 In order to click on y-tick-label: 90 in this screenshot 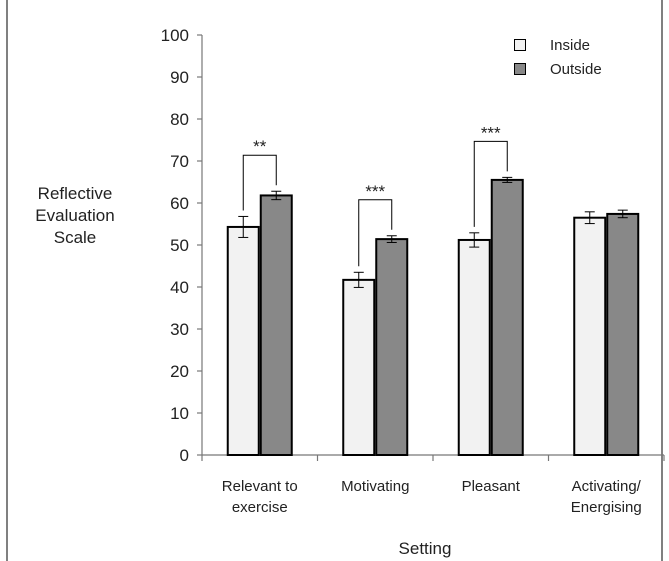, I will do `click(179, 77)`.